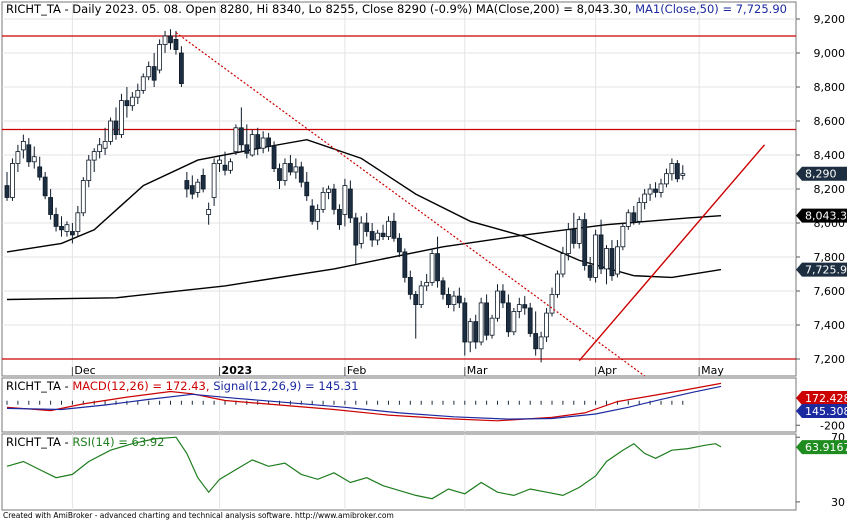  Describe the element at coordinates (477, 370) in the screenshot. I see `date-label: Mar` at that location.